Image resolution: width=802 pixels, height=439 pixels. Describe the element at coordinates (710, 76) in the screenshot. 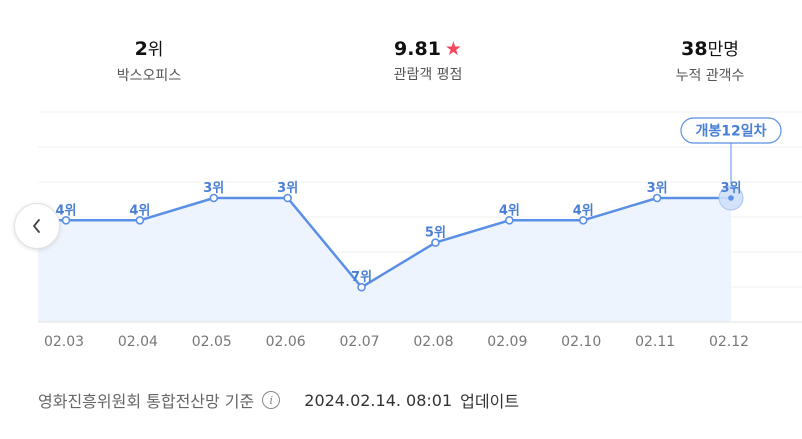

I see `stat-label: 누적 관객수` at that location.